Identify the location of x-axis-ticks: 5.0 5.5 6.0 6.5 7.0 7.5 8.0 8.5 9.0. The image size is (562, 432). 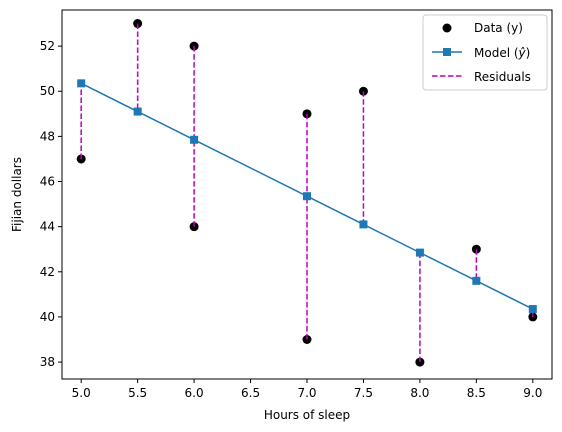
(307, 389).